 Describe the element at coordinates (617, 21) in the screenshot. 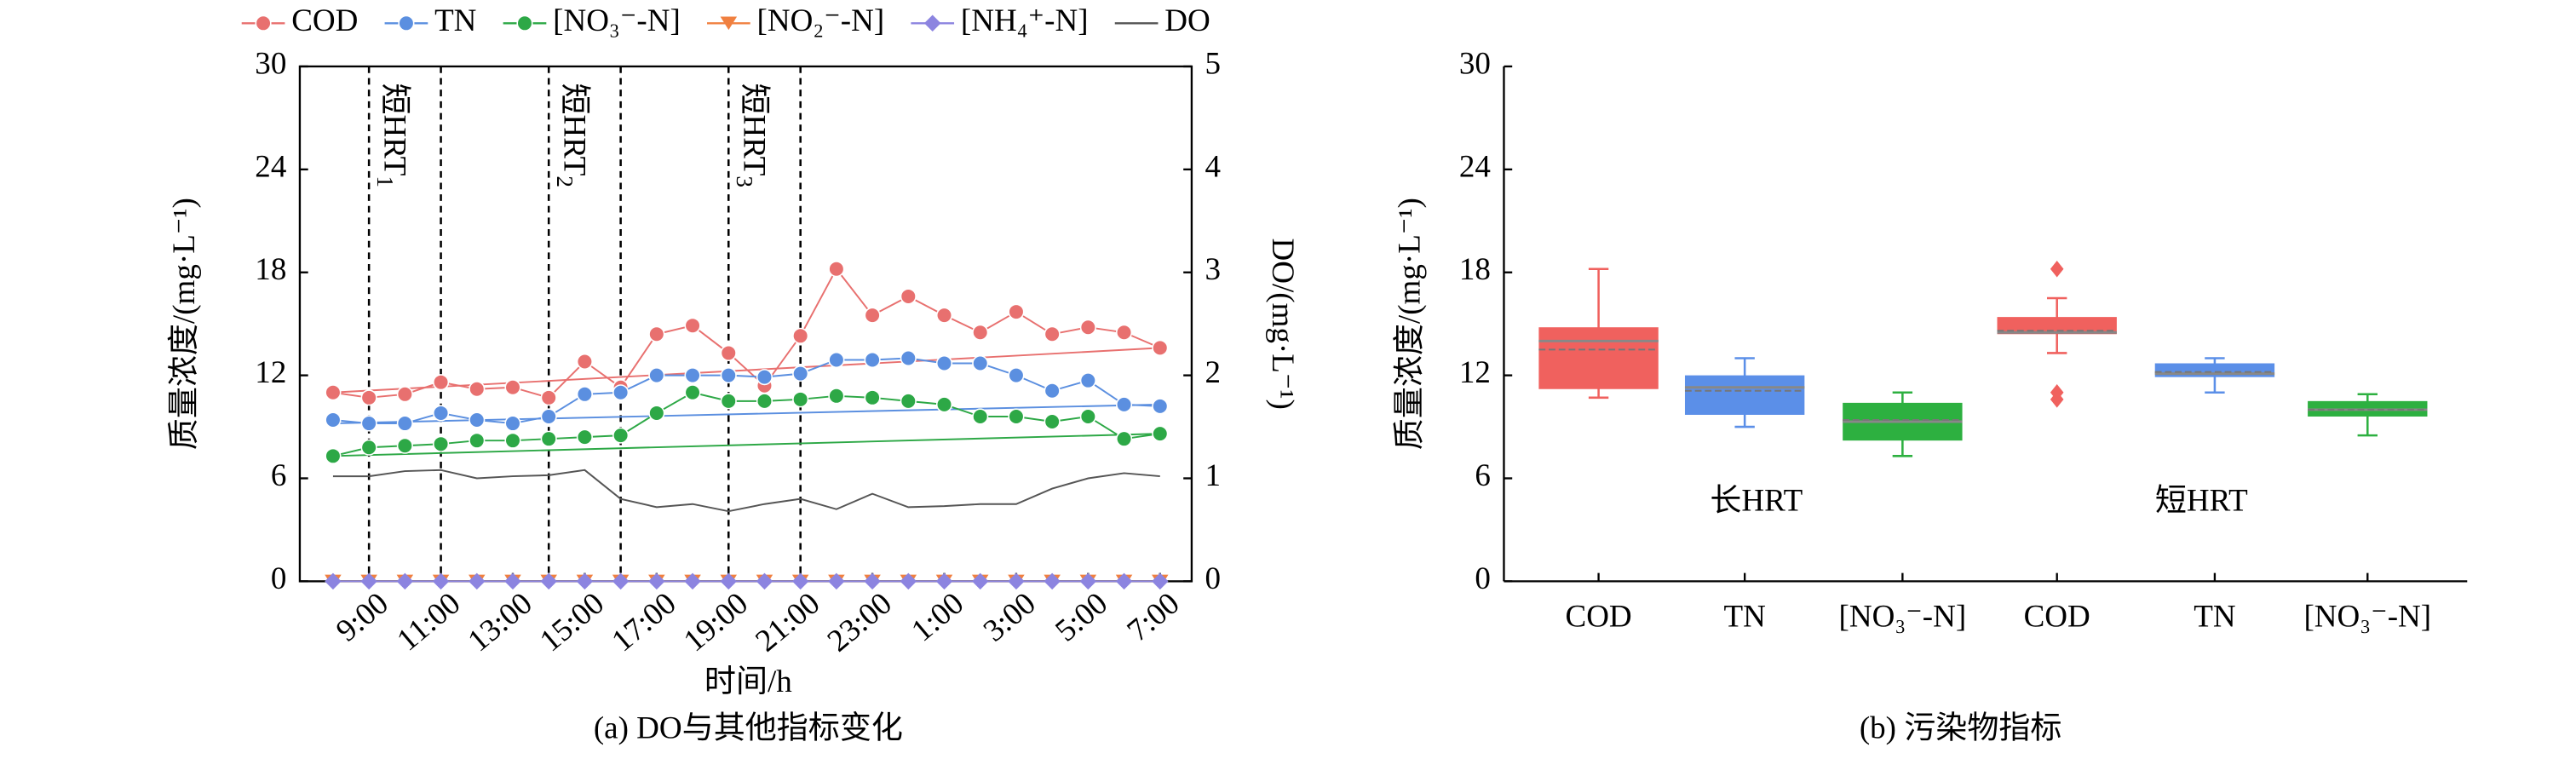

I see `legend-label: [NO₃⁻-N]` at that location.